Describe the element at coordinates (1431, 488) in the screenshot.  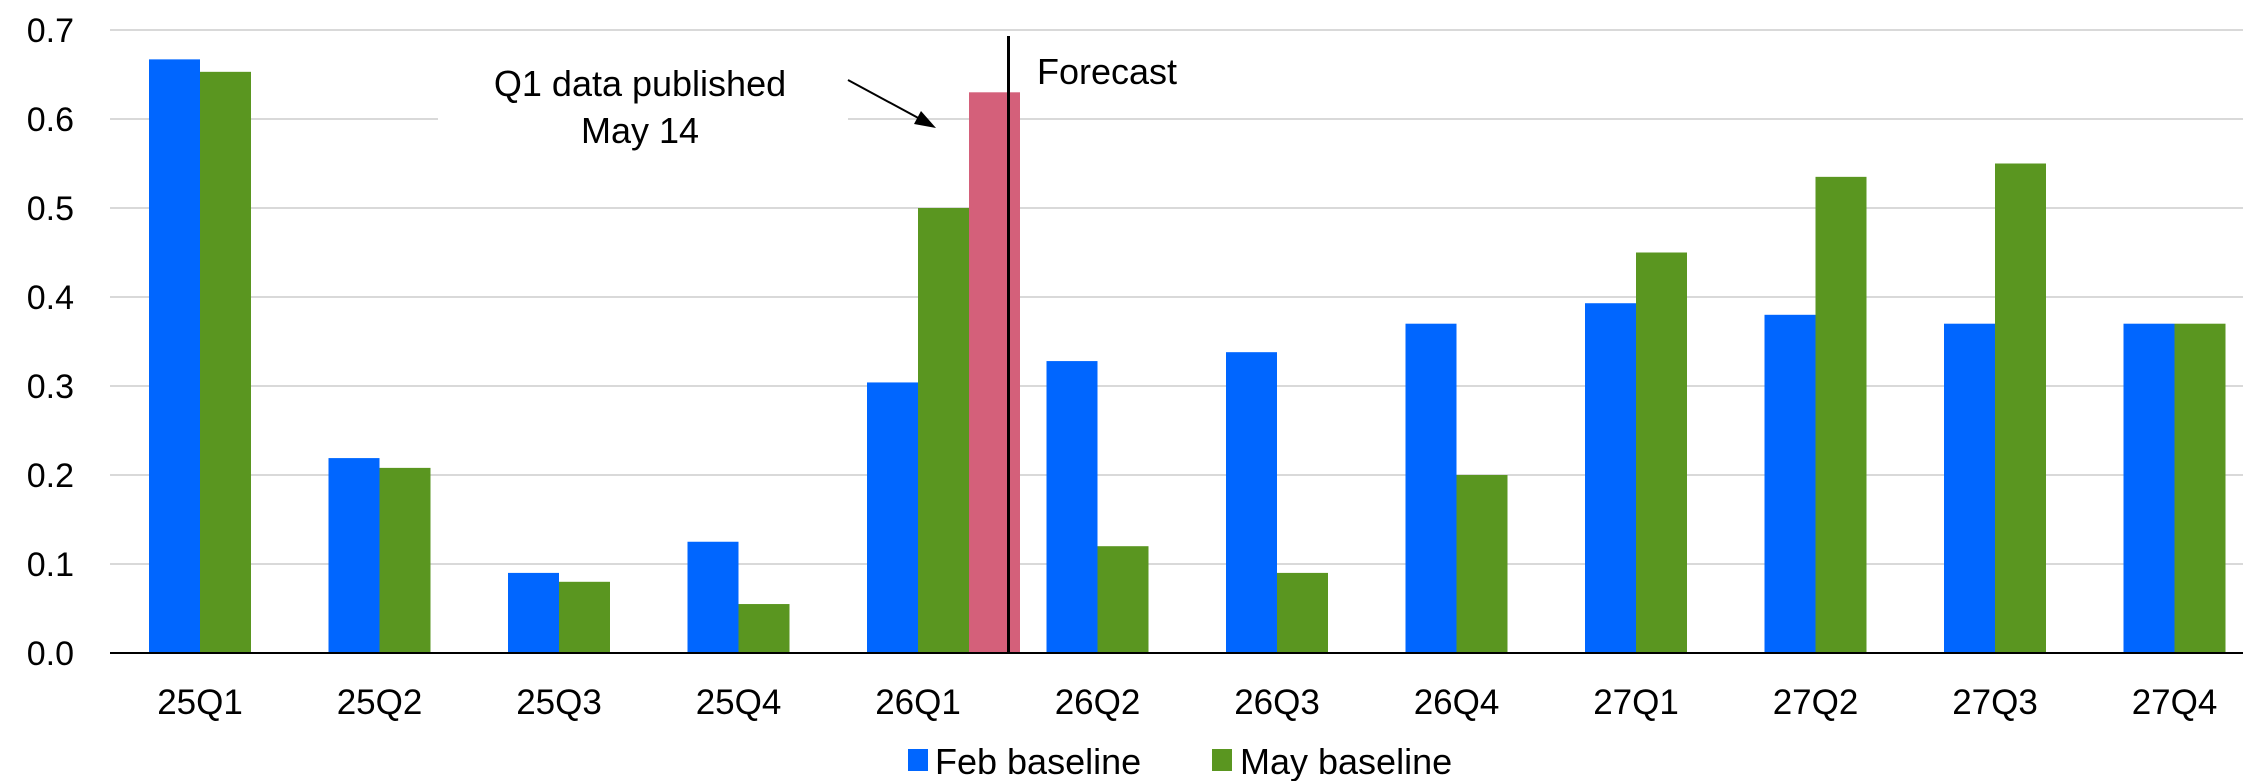
I see `bar-feb-26Q4` at that location.